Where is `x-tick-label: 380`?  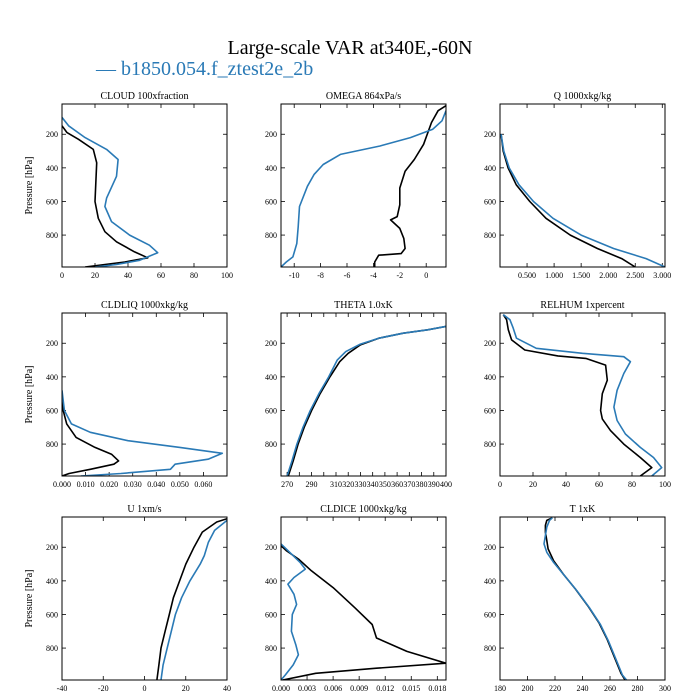
x-tick-label: 380 is located at coordinates (422, 484).